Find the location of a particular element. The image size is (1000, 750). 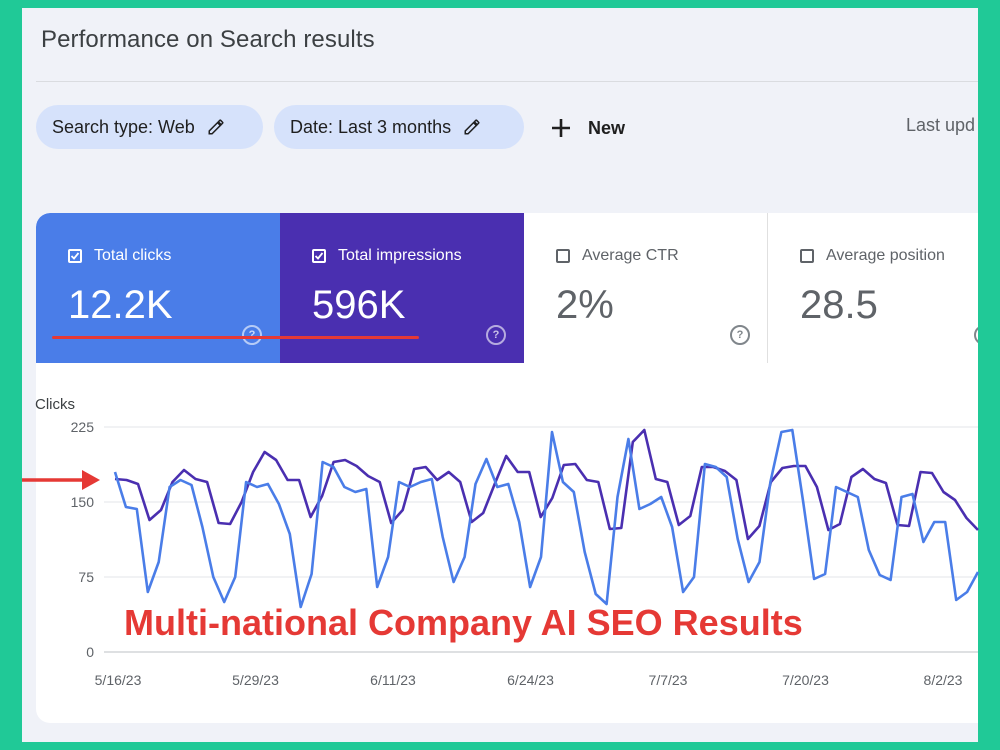

red-arrow-head-icon is located at coordinates (91, 480).